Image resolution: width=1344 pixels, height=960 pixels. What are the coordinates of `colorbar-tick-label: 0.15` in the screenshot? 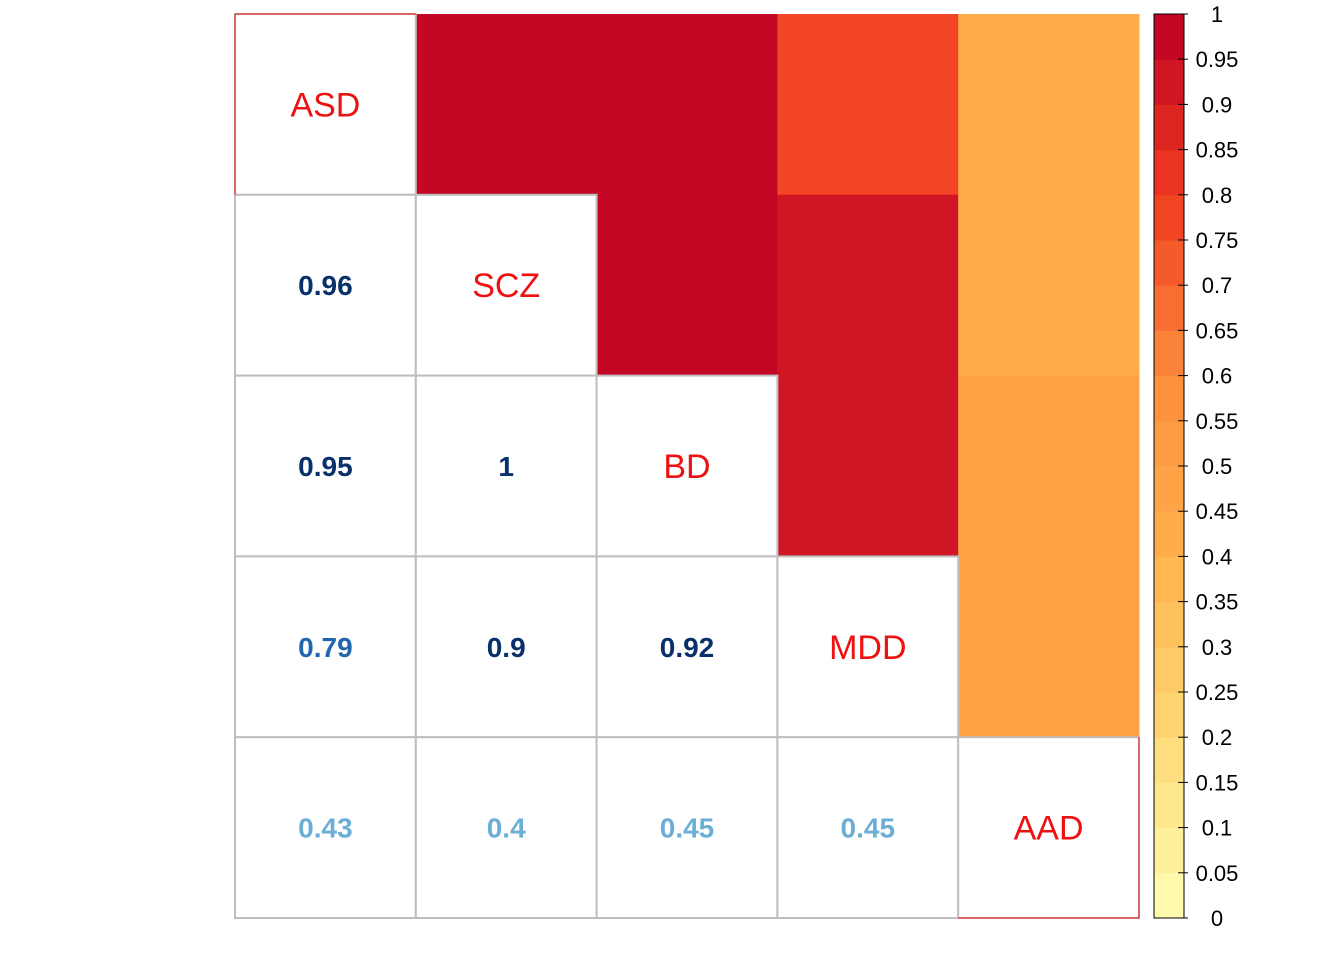 It's located at (1217, 782).